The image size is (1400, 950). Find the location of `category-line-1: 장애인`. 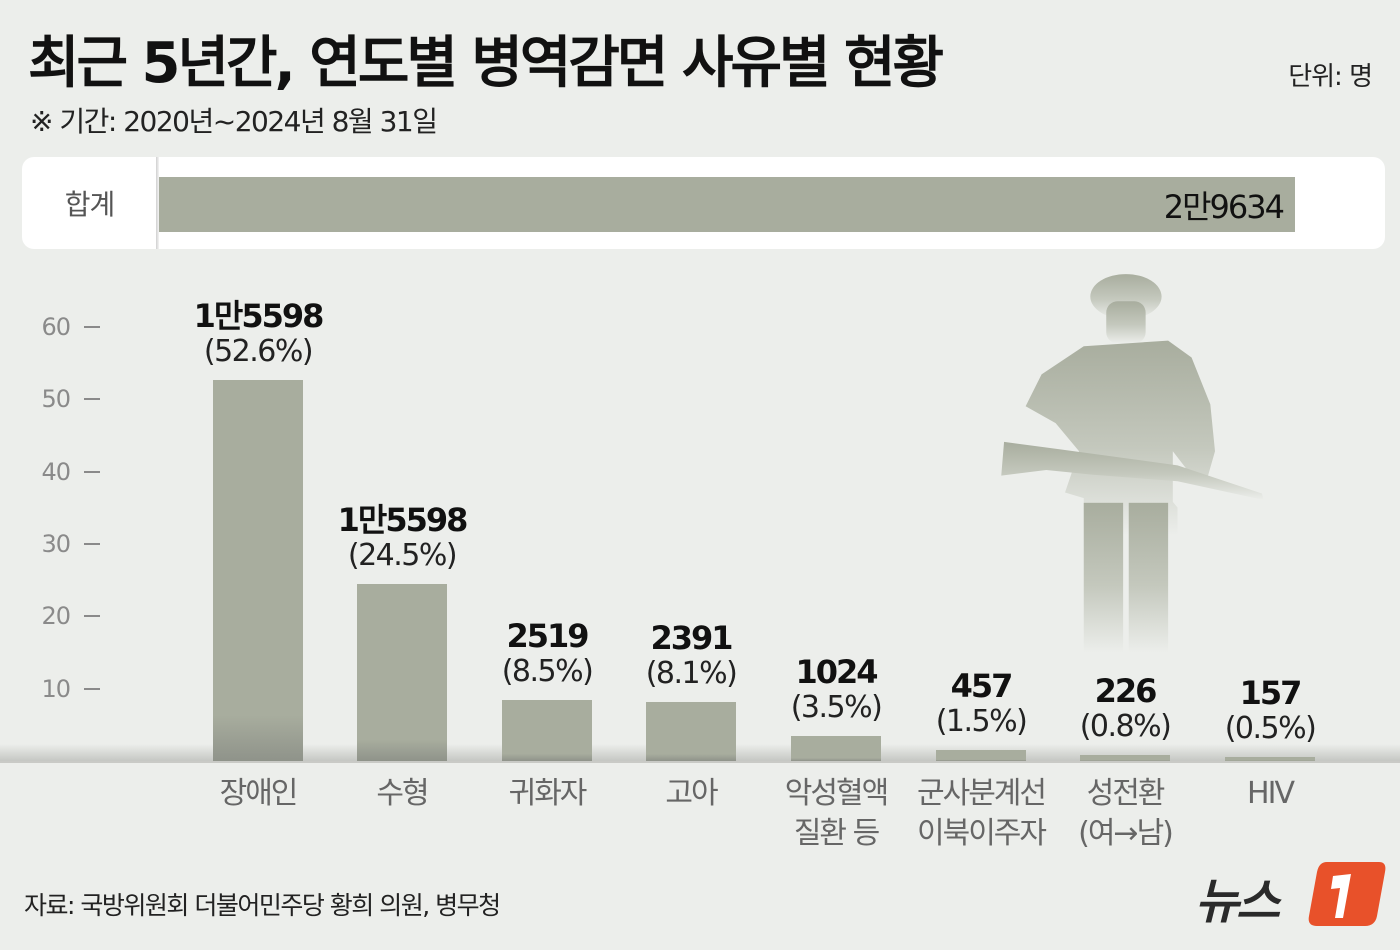

category-line-1: 장애인 is located at coordinates (259, 793).